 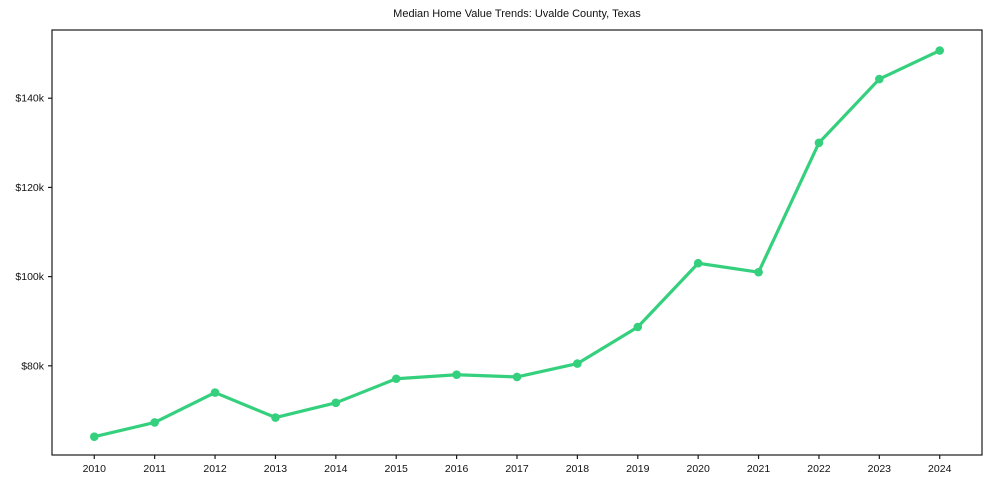 What do you see at coordinates (154, 422) in the screenshot?
I see `data-point-2011` at bounding box center [154, 422].